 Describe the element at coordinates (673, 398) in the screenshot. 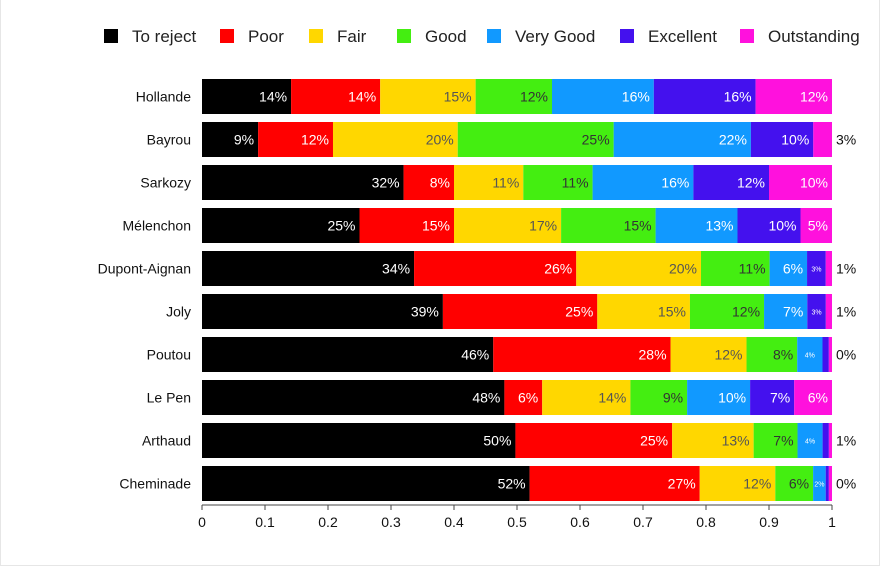

I see `value-label-le-pen-good: 9%` at that location.